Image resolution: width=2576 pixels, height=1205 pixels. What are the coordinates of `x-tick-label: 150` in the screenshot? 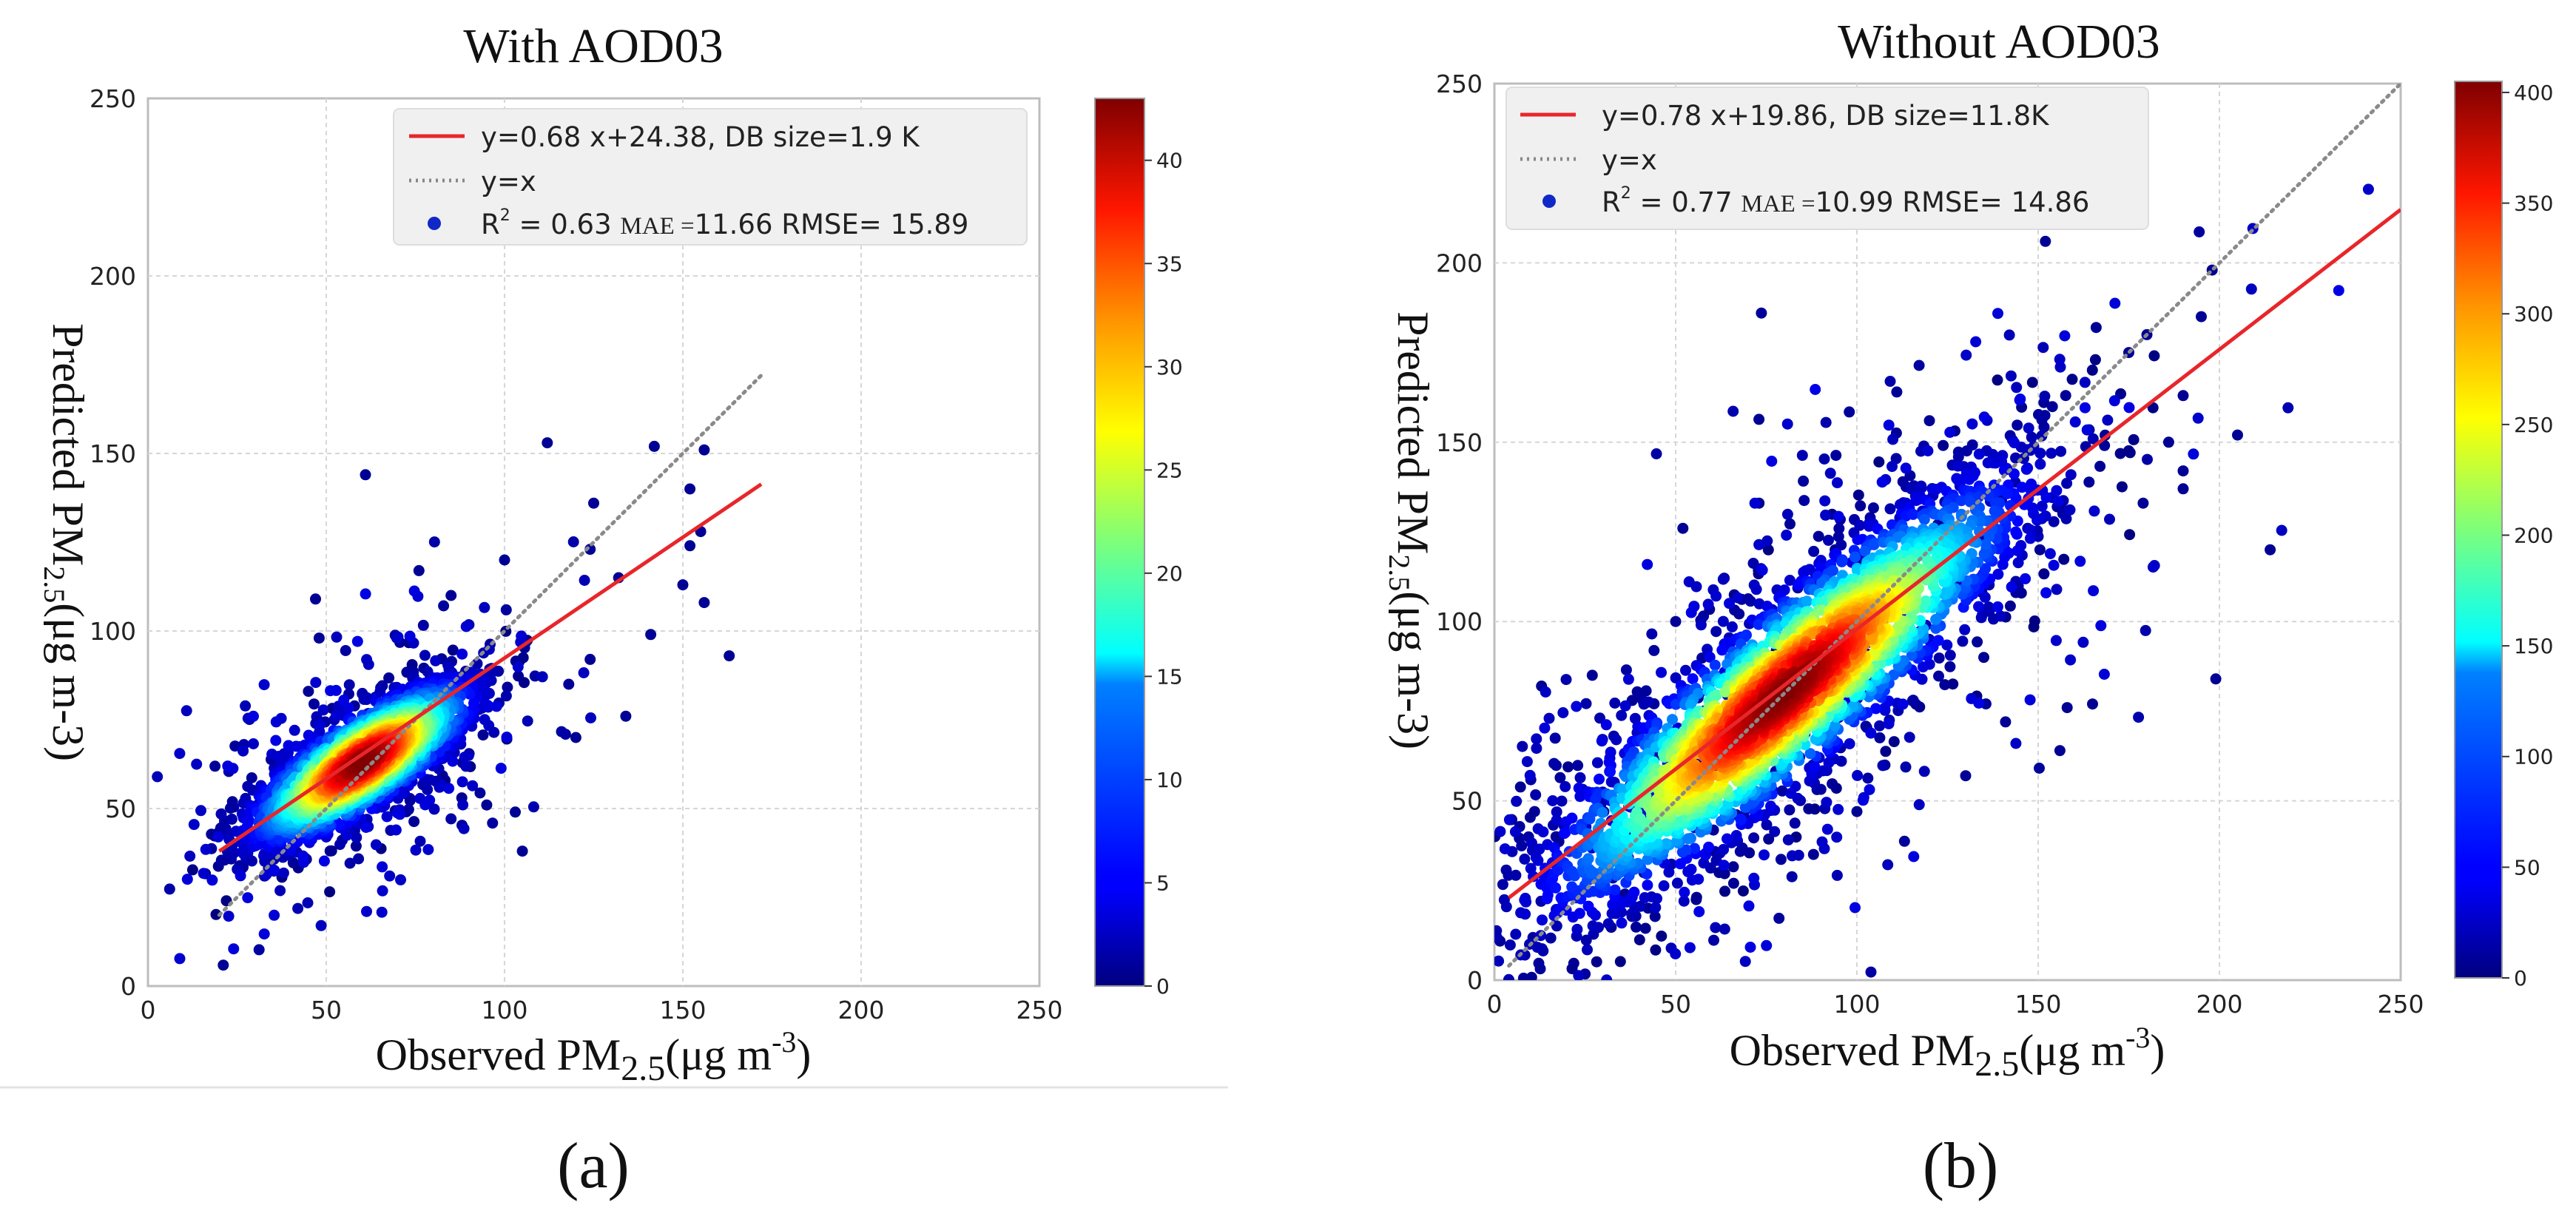 It's located at (683, 1011).